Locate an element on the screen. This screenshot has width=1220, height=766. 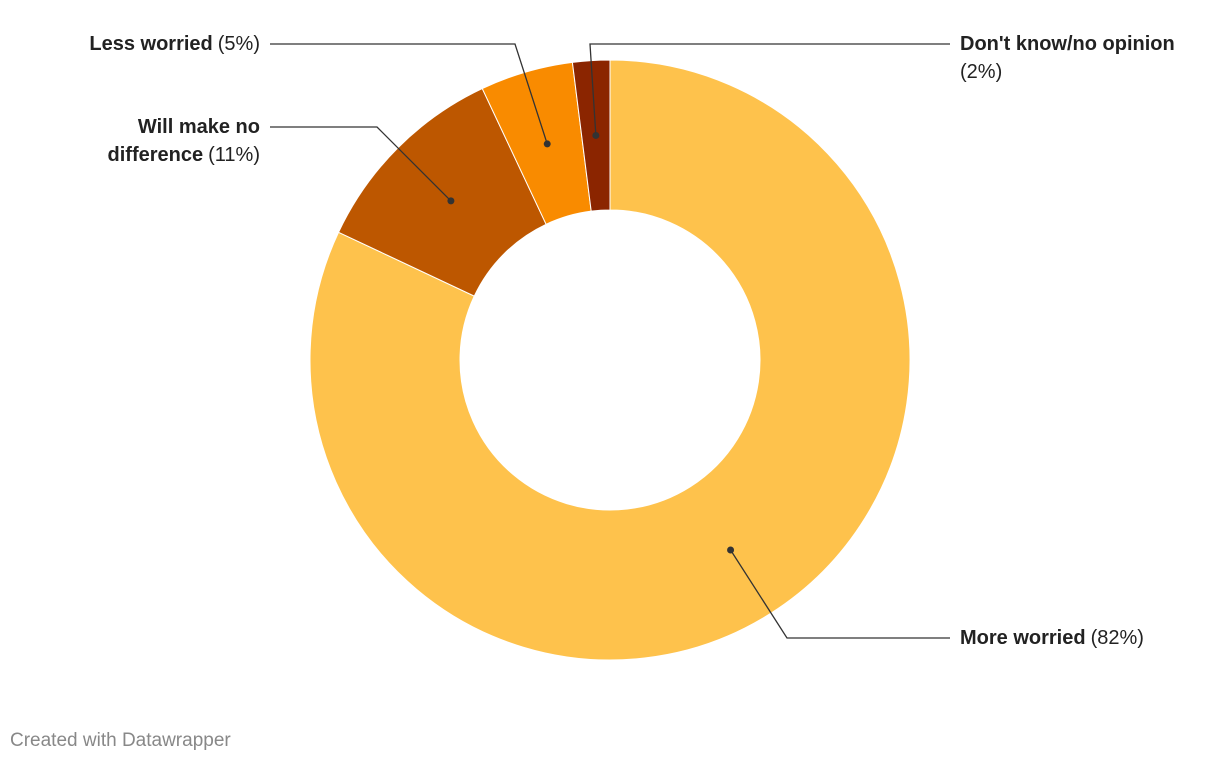
value-label: (2%) is located at coordinates (981, 72).